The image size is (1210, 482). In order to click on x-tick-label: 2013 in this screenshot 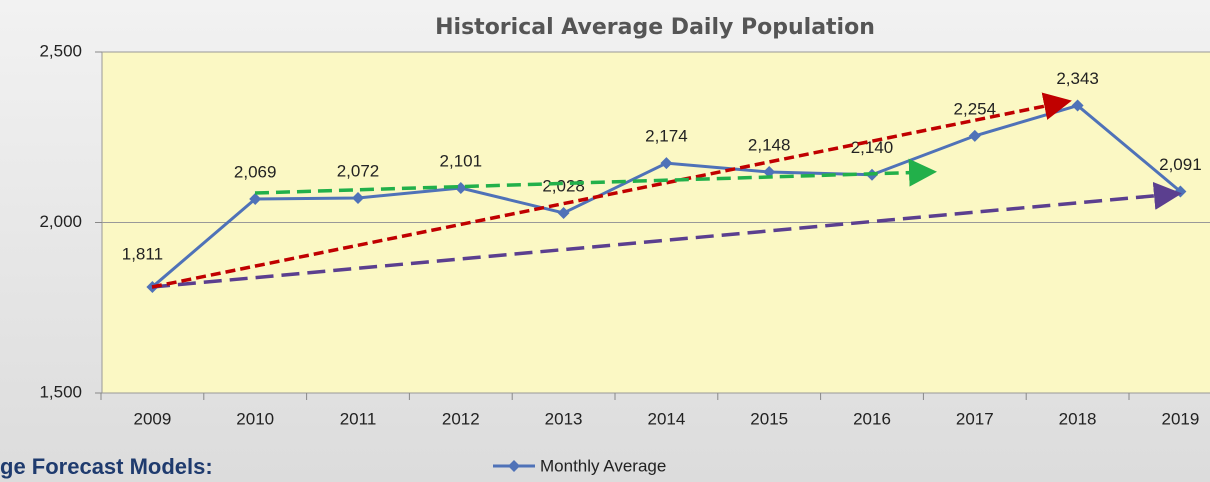, I will do `click(564, 418)`.